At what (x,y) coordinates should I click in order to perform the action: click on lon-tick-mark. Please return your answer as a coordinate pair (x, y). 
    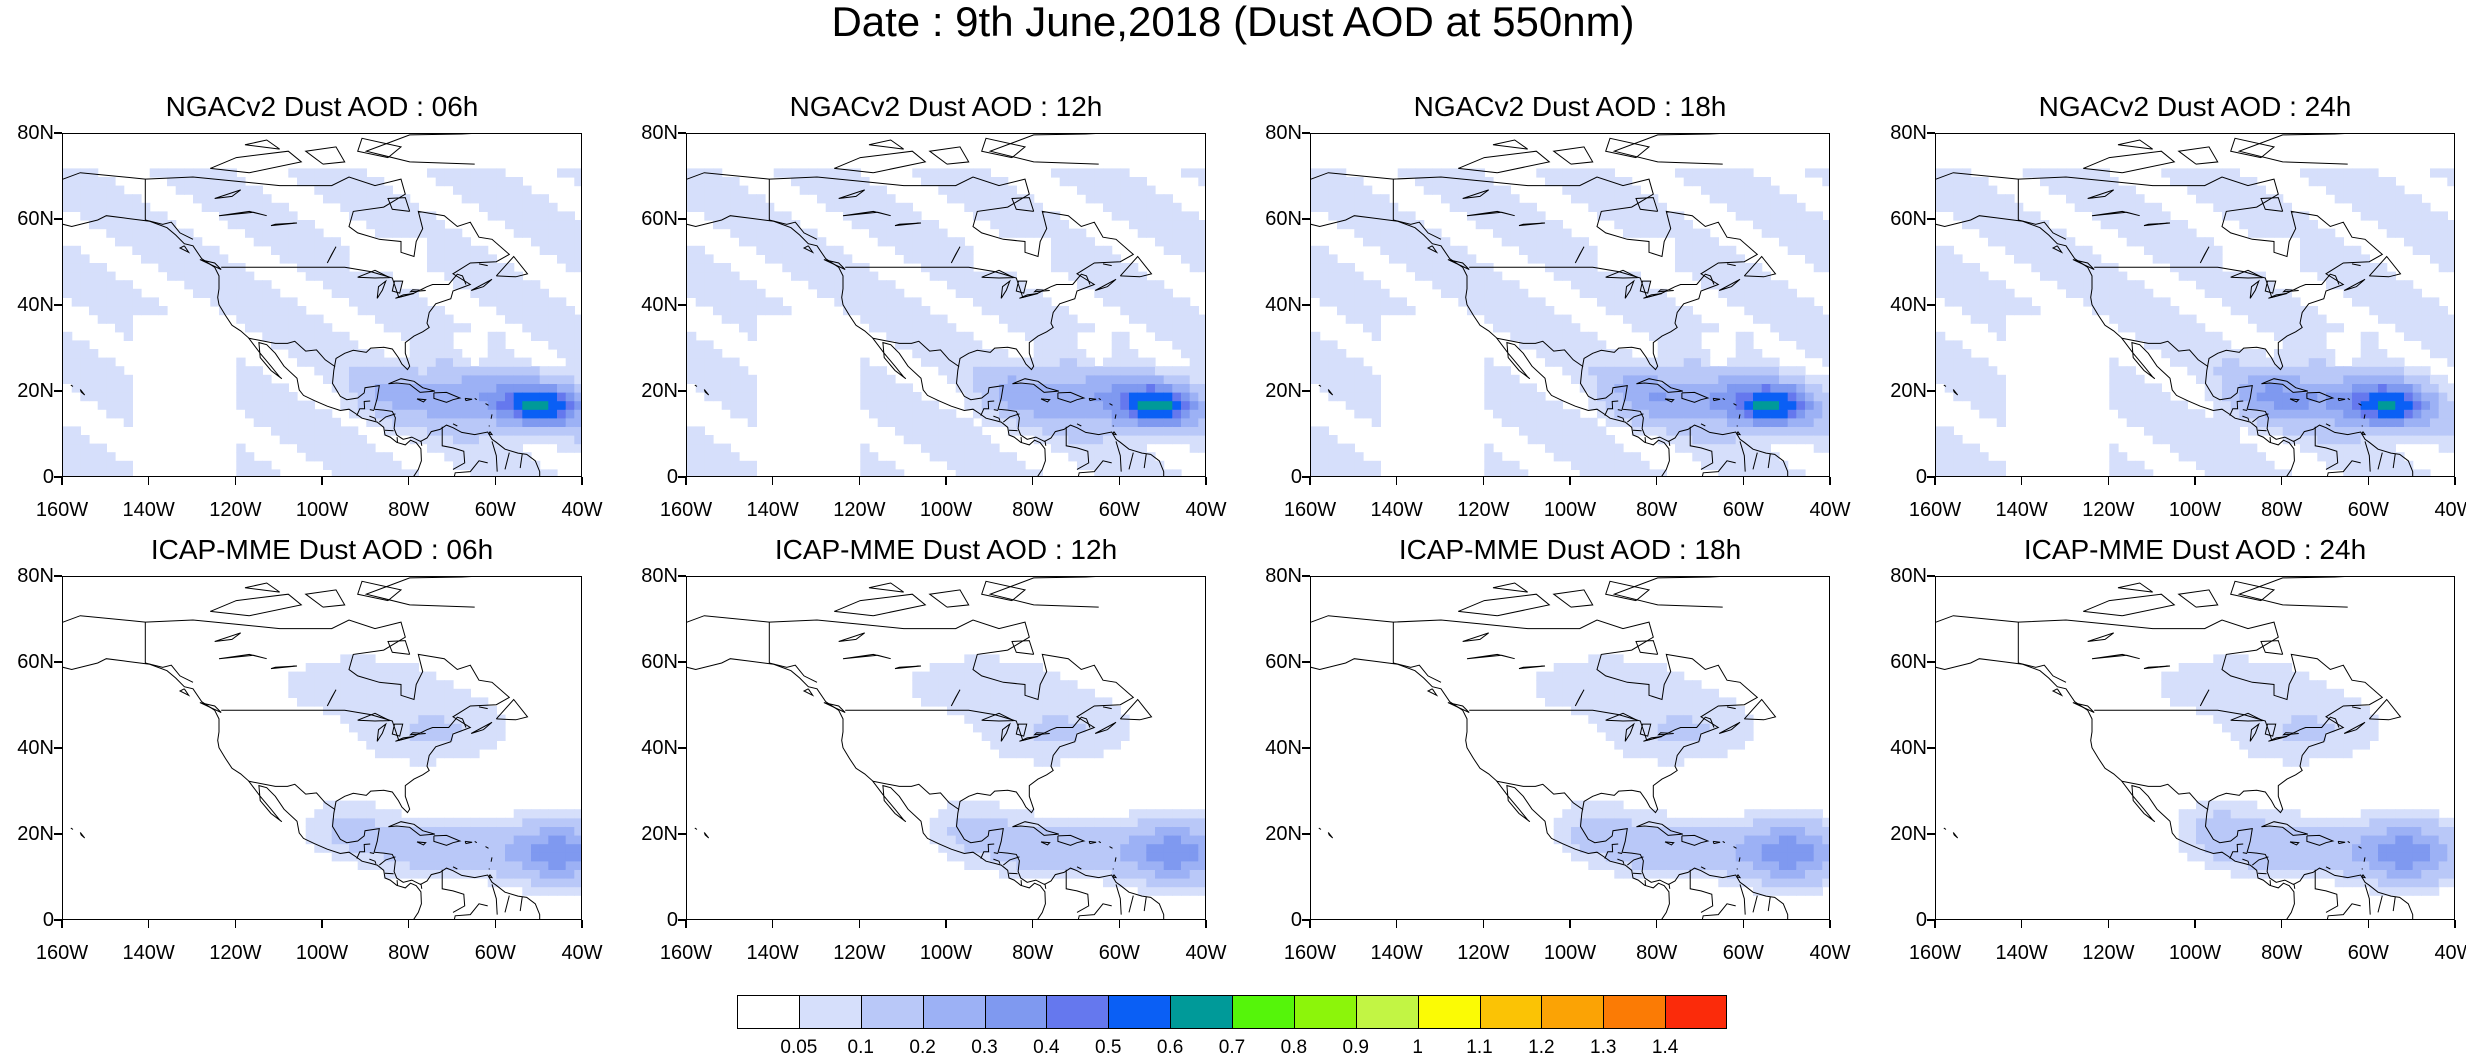
    Looking at the image, I should click on (1206, 481).